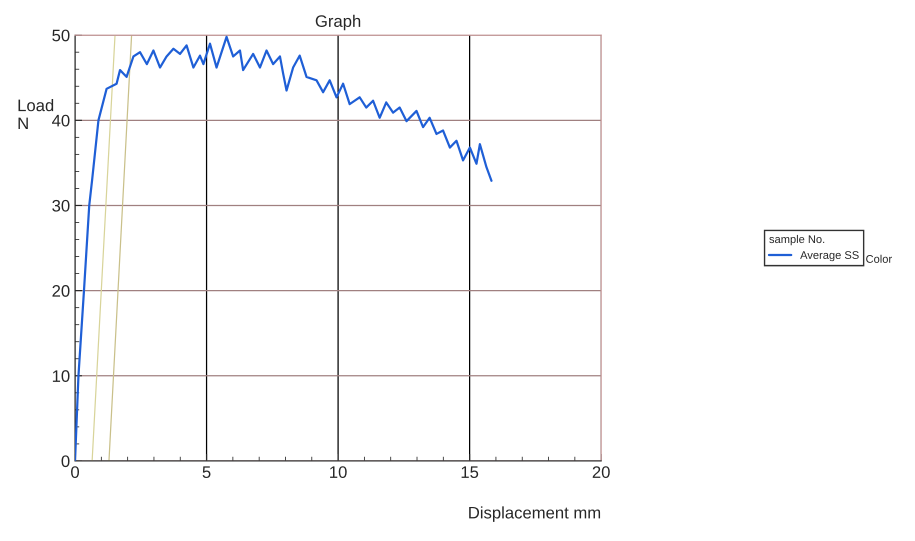 The height and width of the screenshot is (541, 915). What do you see at coordinates (796, 240) in the screenshot?
I see `legend-title: sample No.` at bounding box center [796, 240].